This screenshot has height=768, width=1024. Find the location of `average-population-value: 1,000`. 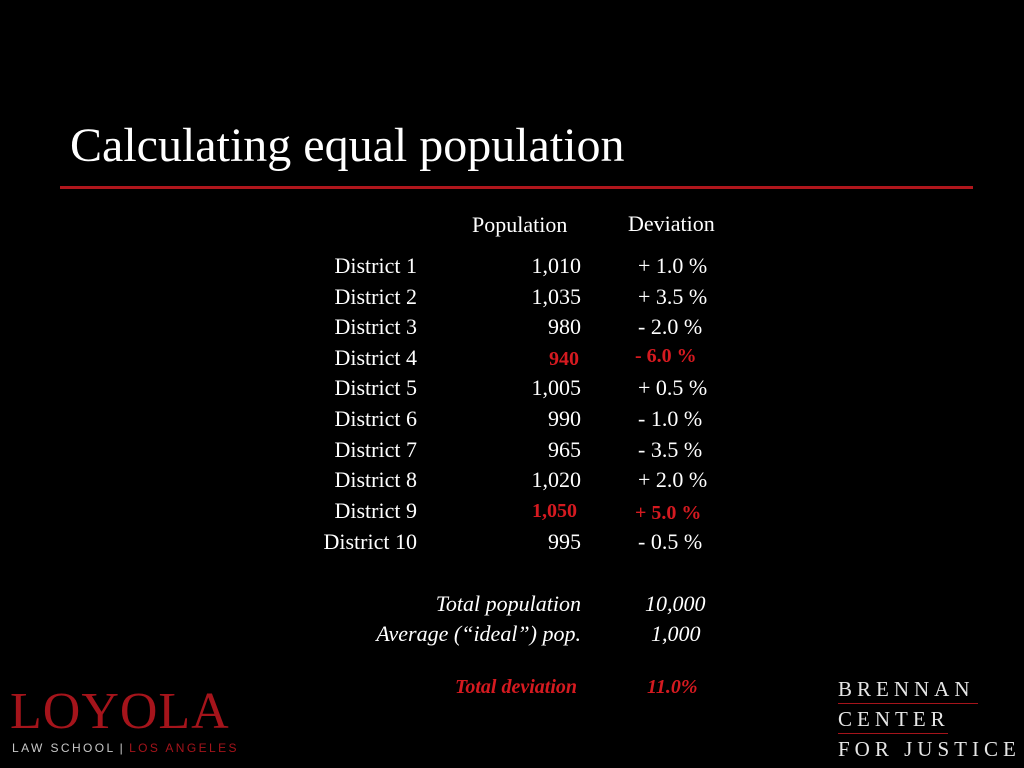

average-population-value: 1,000 is located at coordinates (676, 633).